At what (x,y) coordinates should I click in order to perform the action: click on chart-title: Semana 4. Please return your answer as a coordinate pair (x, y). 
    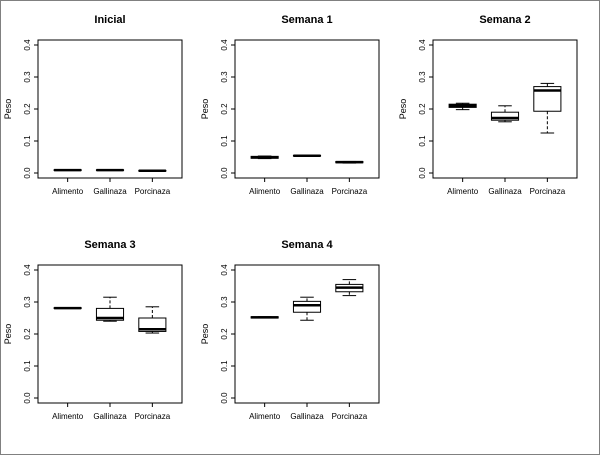
    Looking at the image, I should click on (307, 245).